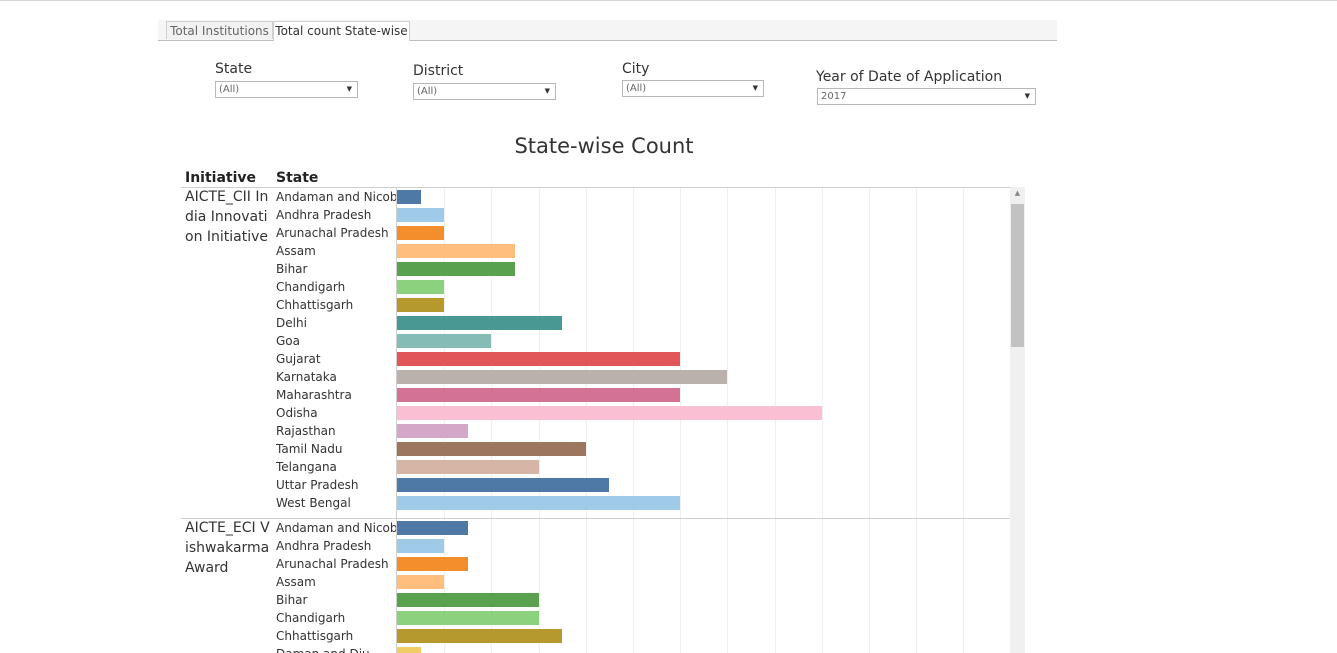 The width and height of the screenshot is (1337, 653). Describe the element at coordinates (604, 146) in the screenshot. I see `chart-title: State-wise Count` at that location.